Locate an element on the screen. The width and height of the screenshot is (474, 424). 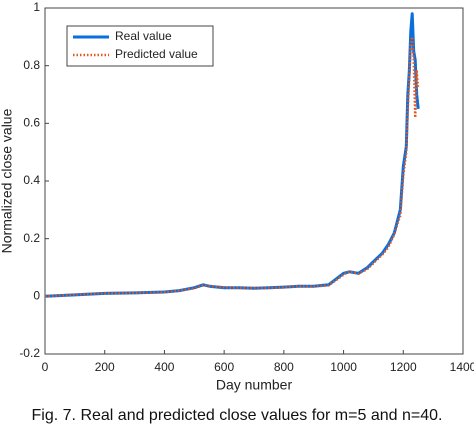
x-axis-label: Day number is located at coordinates (254, 385).